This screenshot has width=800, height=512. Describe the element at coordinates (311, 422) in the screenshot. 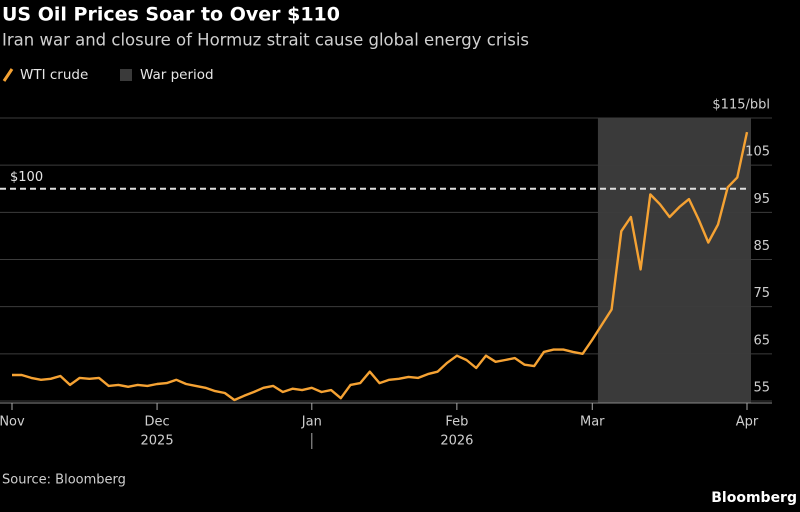

I see `x-tick-label: Jan` at that location.